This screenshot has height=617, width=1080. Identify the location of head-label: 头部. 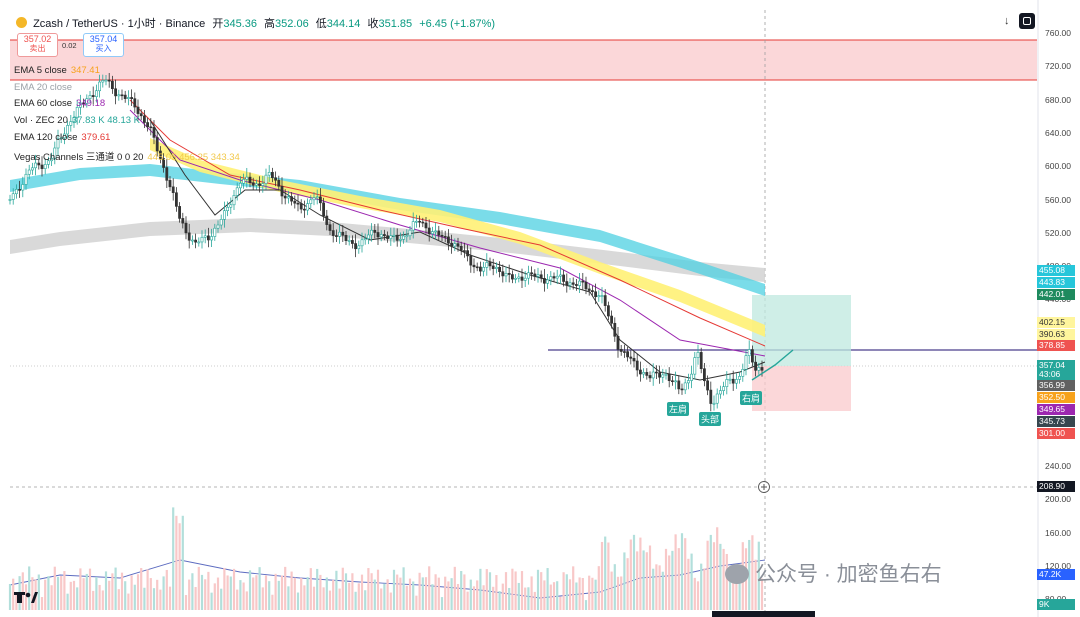
(710, 419).